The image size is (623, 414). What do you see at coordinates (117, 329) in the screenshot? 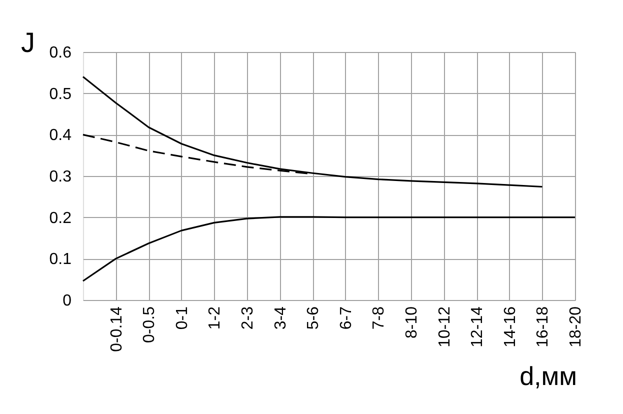
I see `x-tick-label: 0-0.14` at bounding box center [117, 329].